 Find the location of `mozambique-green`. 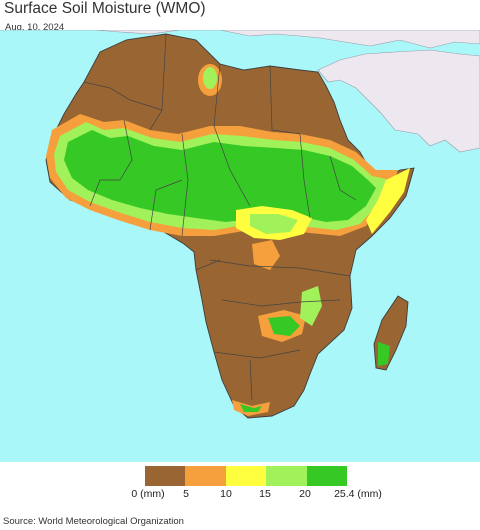

mozambique-green is located at coordinates (311, 306).